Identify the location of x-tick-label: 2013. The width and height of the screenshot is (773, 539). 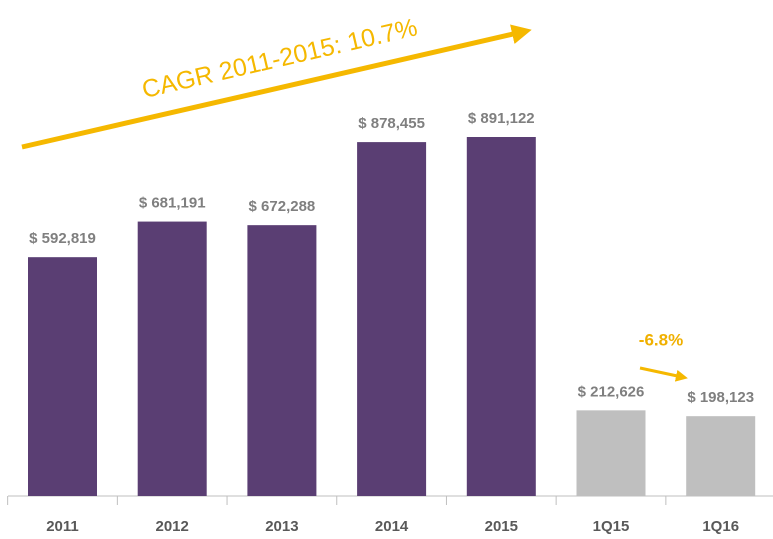
(281, 526).